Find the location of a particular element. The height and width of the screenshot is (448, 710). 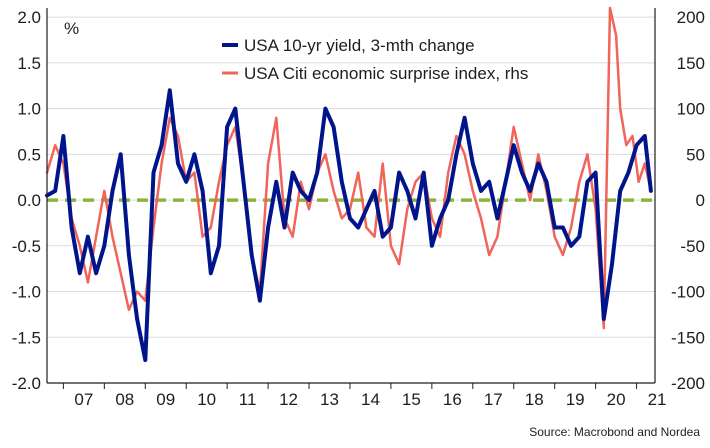

x-tick-label: 14 is located at coordinates (370, 399).